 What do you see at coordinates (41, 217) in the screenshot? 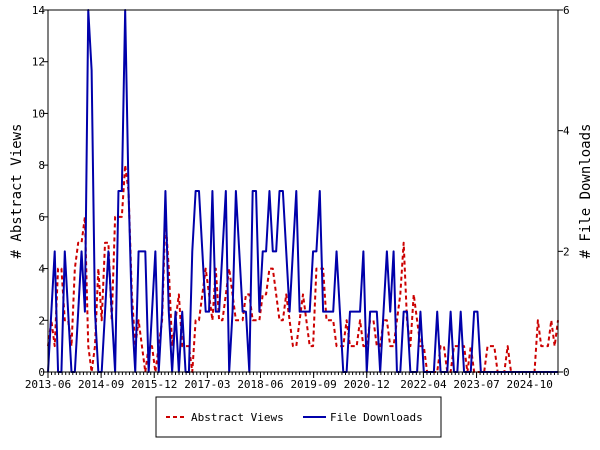
I see `y-left-tick-label: 6` at bounding box center [41, 217].